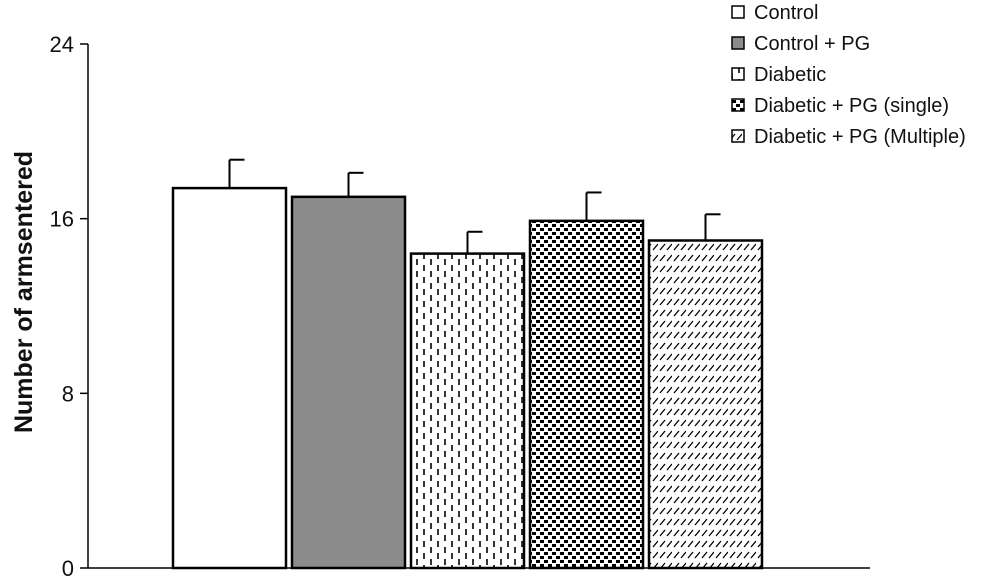  I want to click on y-tick-label: 0, so click(68, 568).